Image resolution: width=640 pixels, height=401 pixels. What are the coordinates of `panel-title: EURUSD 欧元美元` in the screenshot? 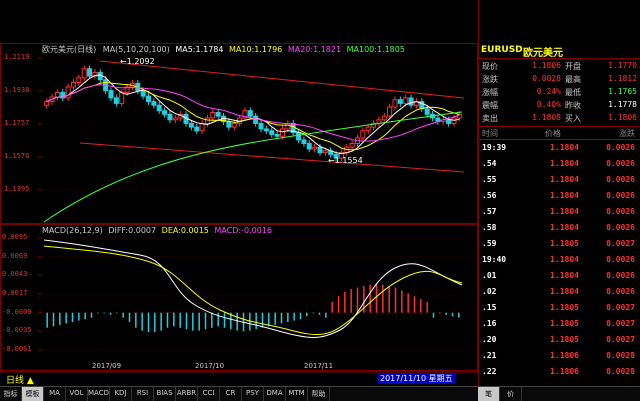 It's located at (559, 51).